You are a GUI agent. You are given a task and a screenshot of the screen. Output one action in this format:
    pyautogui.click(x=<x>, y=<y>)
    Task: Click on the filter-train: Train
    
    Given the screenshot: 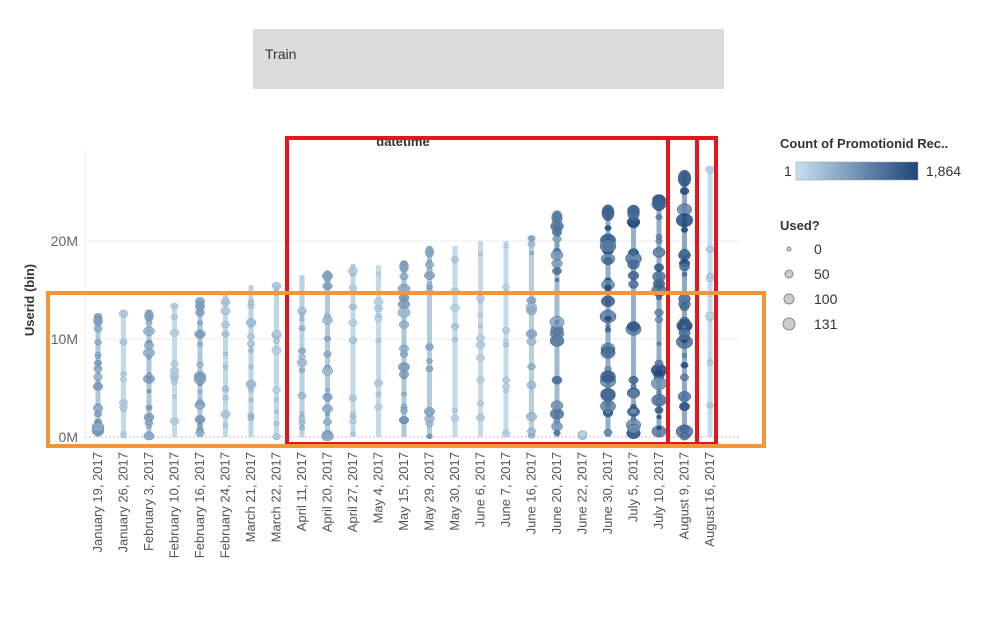 What is the action you would take?
    pyautogui.click(x=488, y=59)
    